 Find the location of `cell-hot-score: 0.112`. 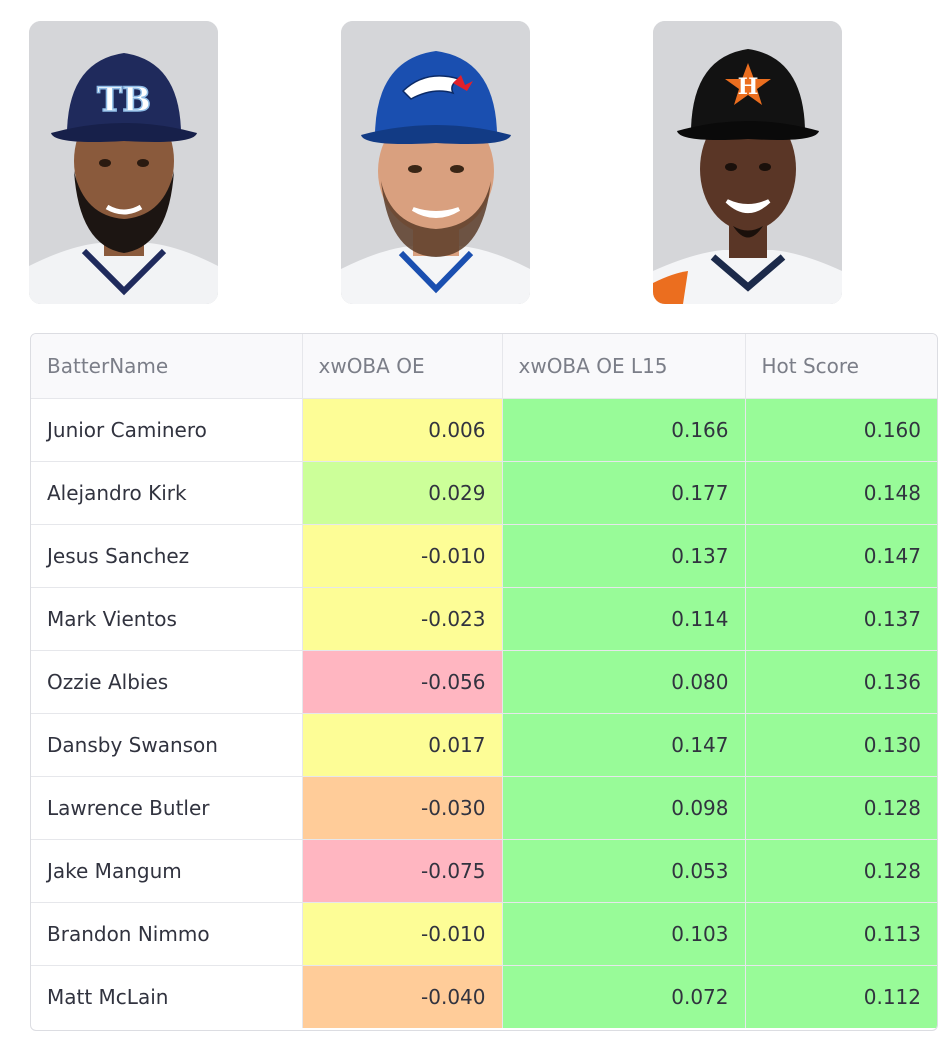

cell-hot-score: 0.112 is located at coordinates (841, 996).